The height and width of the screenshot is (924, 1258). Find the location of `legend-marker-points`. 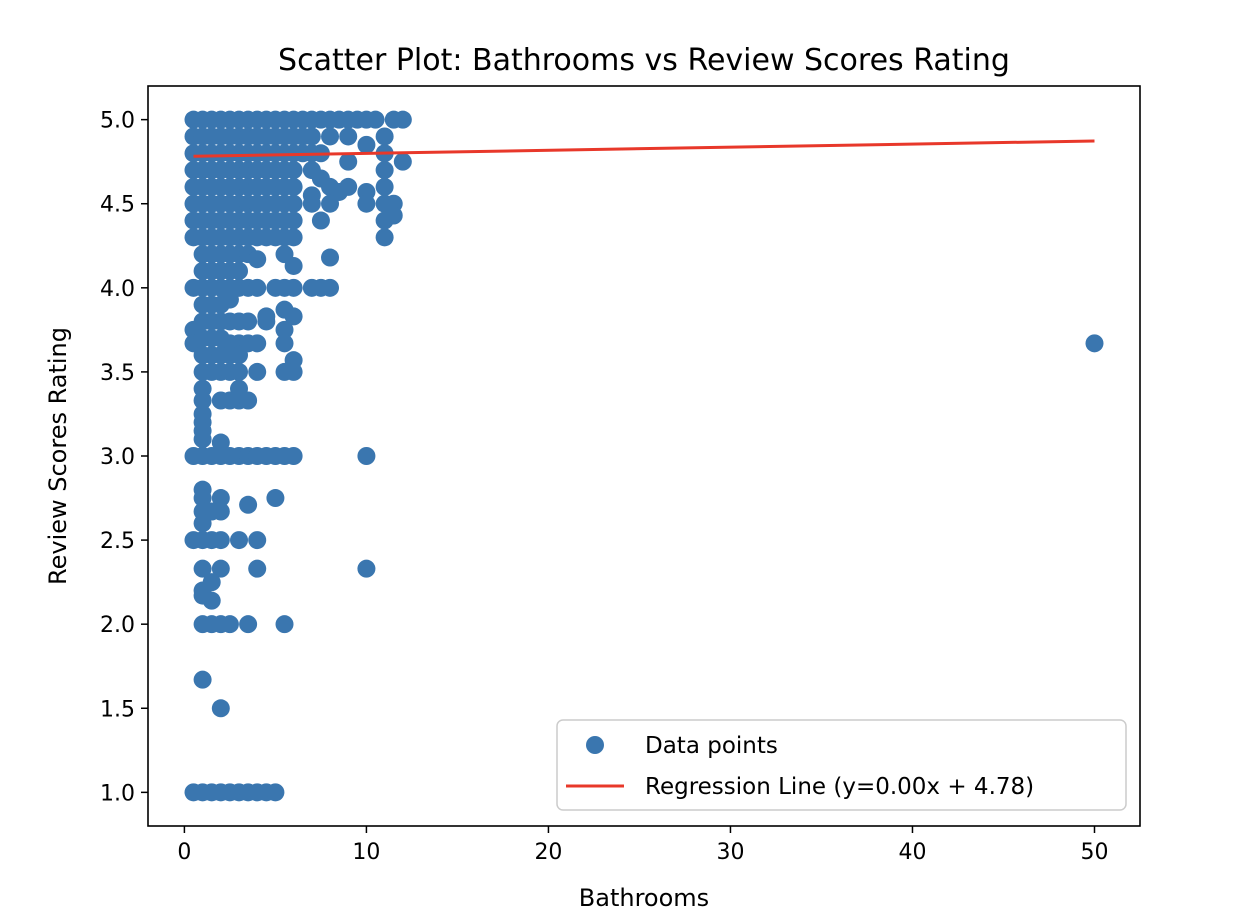

legend-marker-points is located at coordinates (595, 745).